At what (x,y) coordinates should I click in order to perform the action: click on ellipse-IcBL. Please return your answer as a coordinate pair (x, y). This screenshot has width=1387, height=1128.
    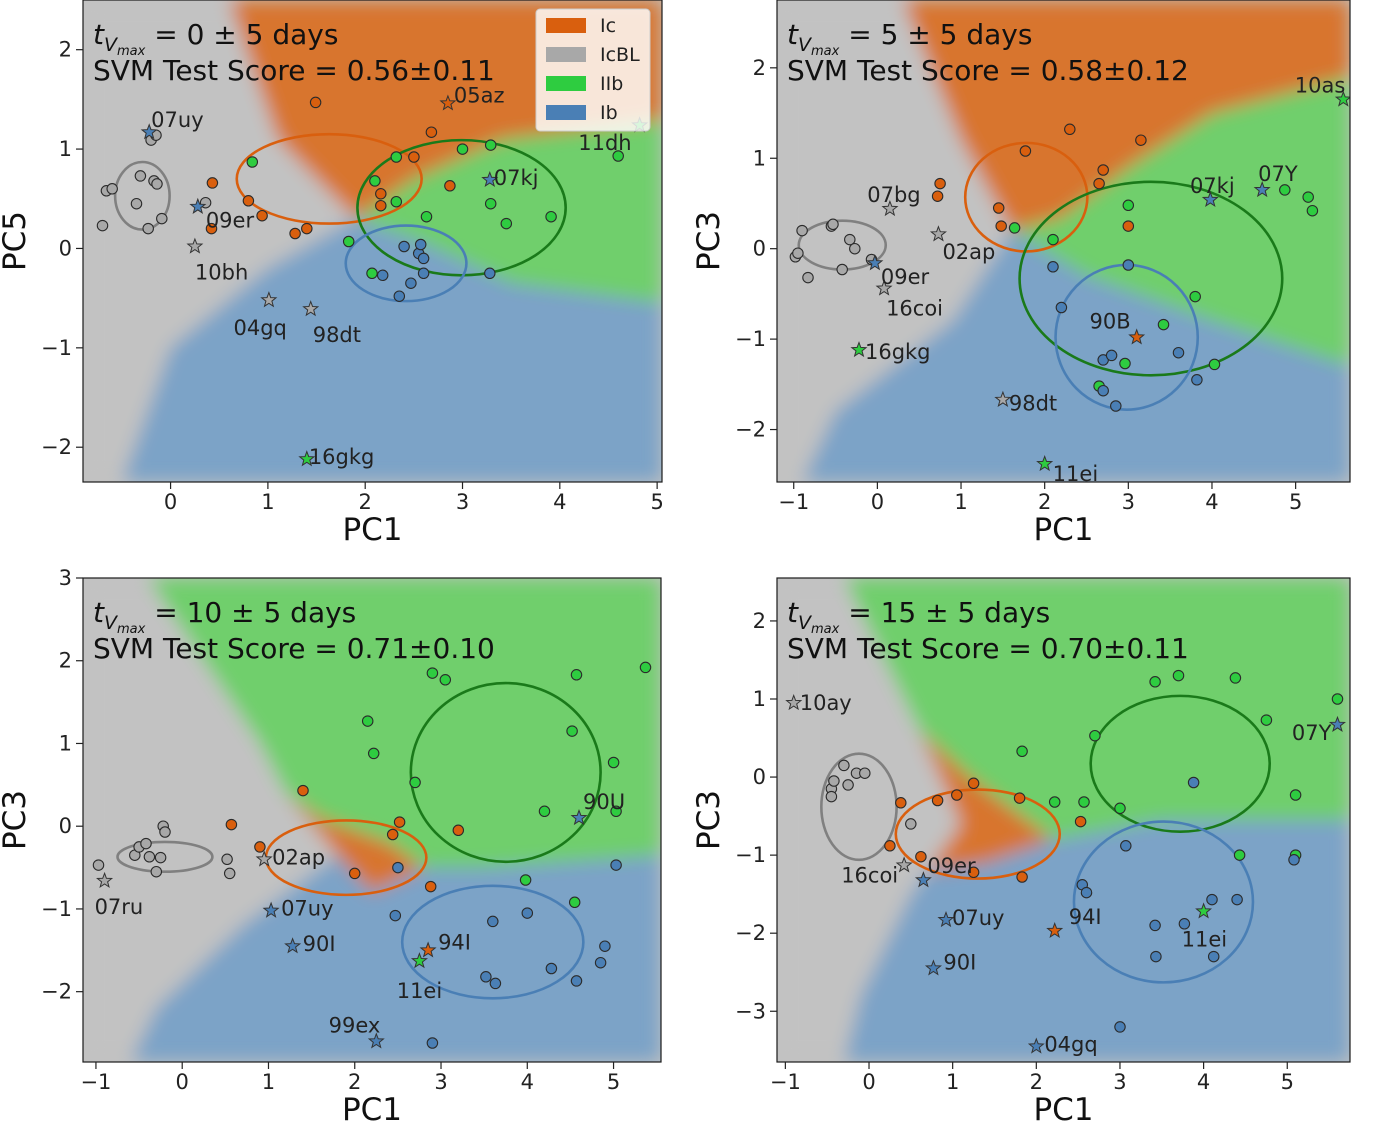
    Looking at the image, I should click on (142, 195).